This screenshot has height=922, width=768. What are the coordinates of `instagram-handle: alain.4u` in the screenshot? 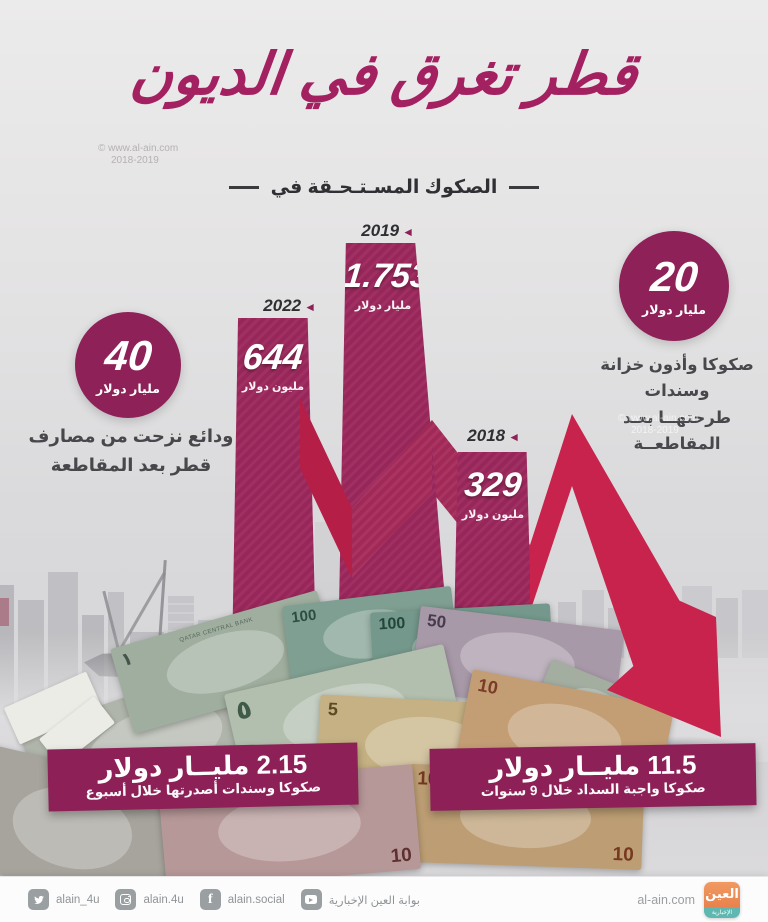 It's located at (163, 899).